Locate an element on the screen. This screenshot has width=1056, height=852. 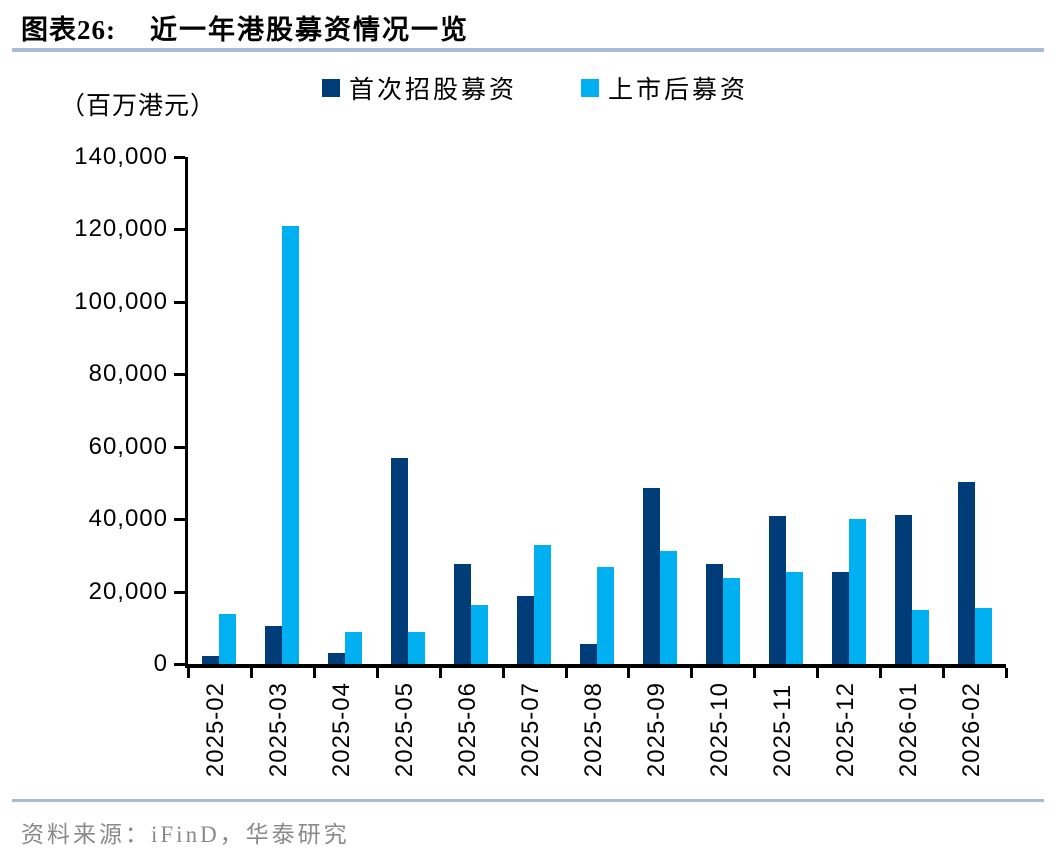
x-tick-label: 2025-07 is located at coordinates (531, 730).